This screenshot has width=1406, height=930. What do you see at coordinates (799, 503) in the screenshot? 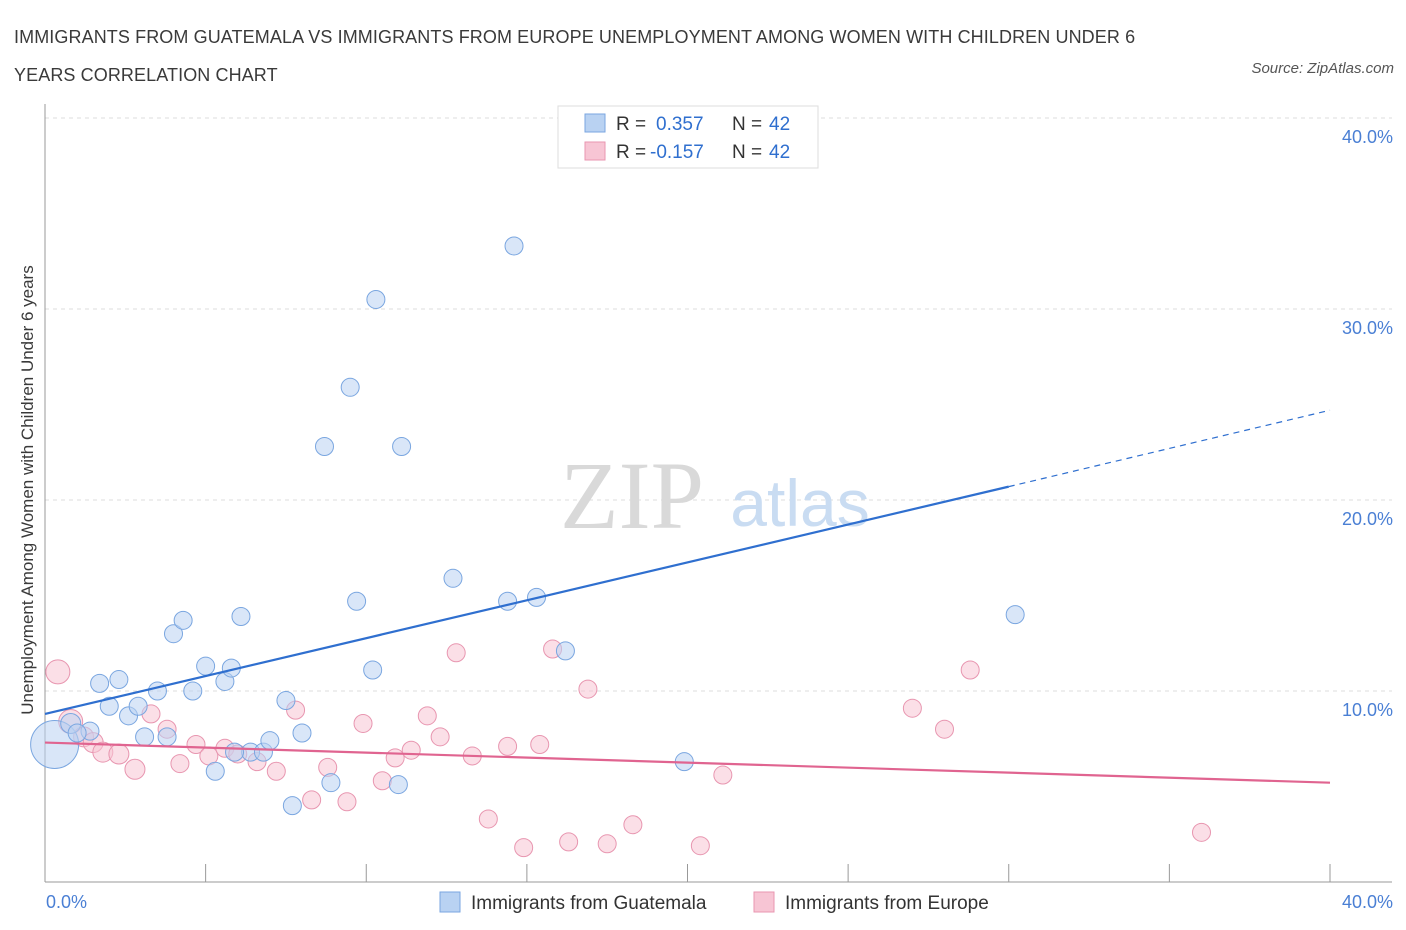
I see `watermark-atlas: atlas` at bounding box center [799, 503].